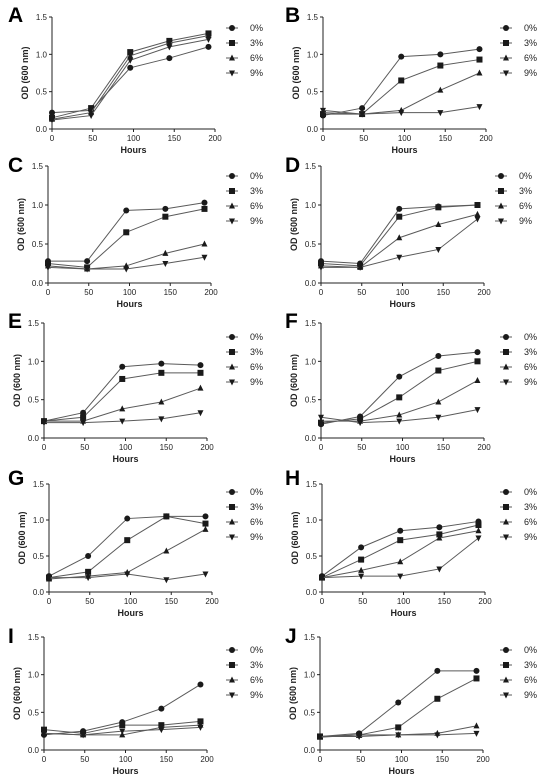  What do you see at coordinates (530, 58) in the screenshot?
I see `legend-label: 6%` at bounding box center [530, 58].